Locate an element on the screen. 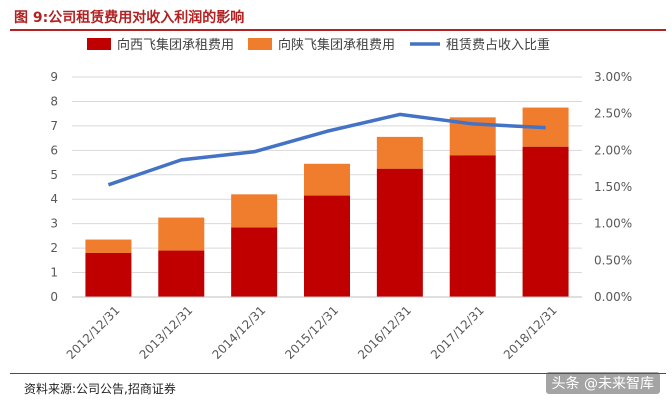  y2-tick-label: 2.50% is located at coordinates (613, 114).